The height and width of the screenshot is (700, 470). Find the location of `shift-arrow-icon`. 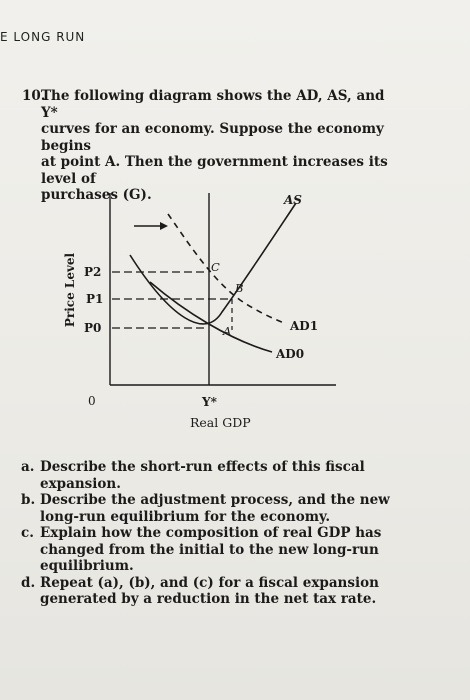

shift-arrow-icon is located at coordinates (164, 226).